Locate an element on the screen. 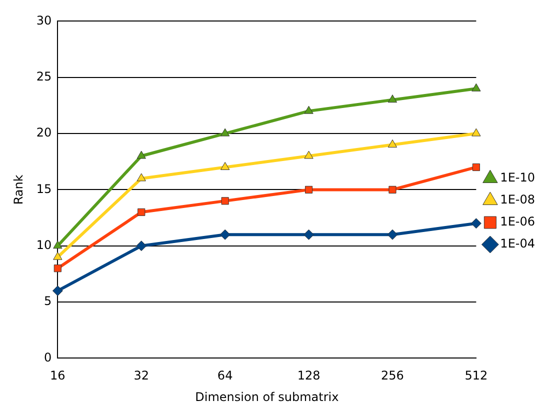 This screenshot has height=417, width=557. x-tick-label: 64 is located at coordinates (225, 375).